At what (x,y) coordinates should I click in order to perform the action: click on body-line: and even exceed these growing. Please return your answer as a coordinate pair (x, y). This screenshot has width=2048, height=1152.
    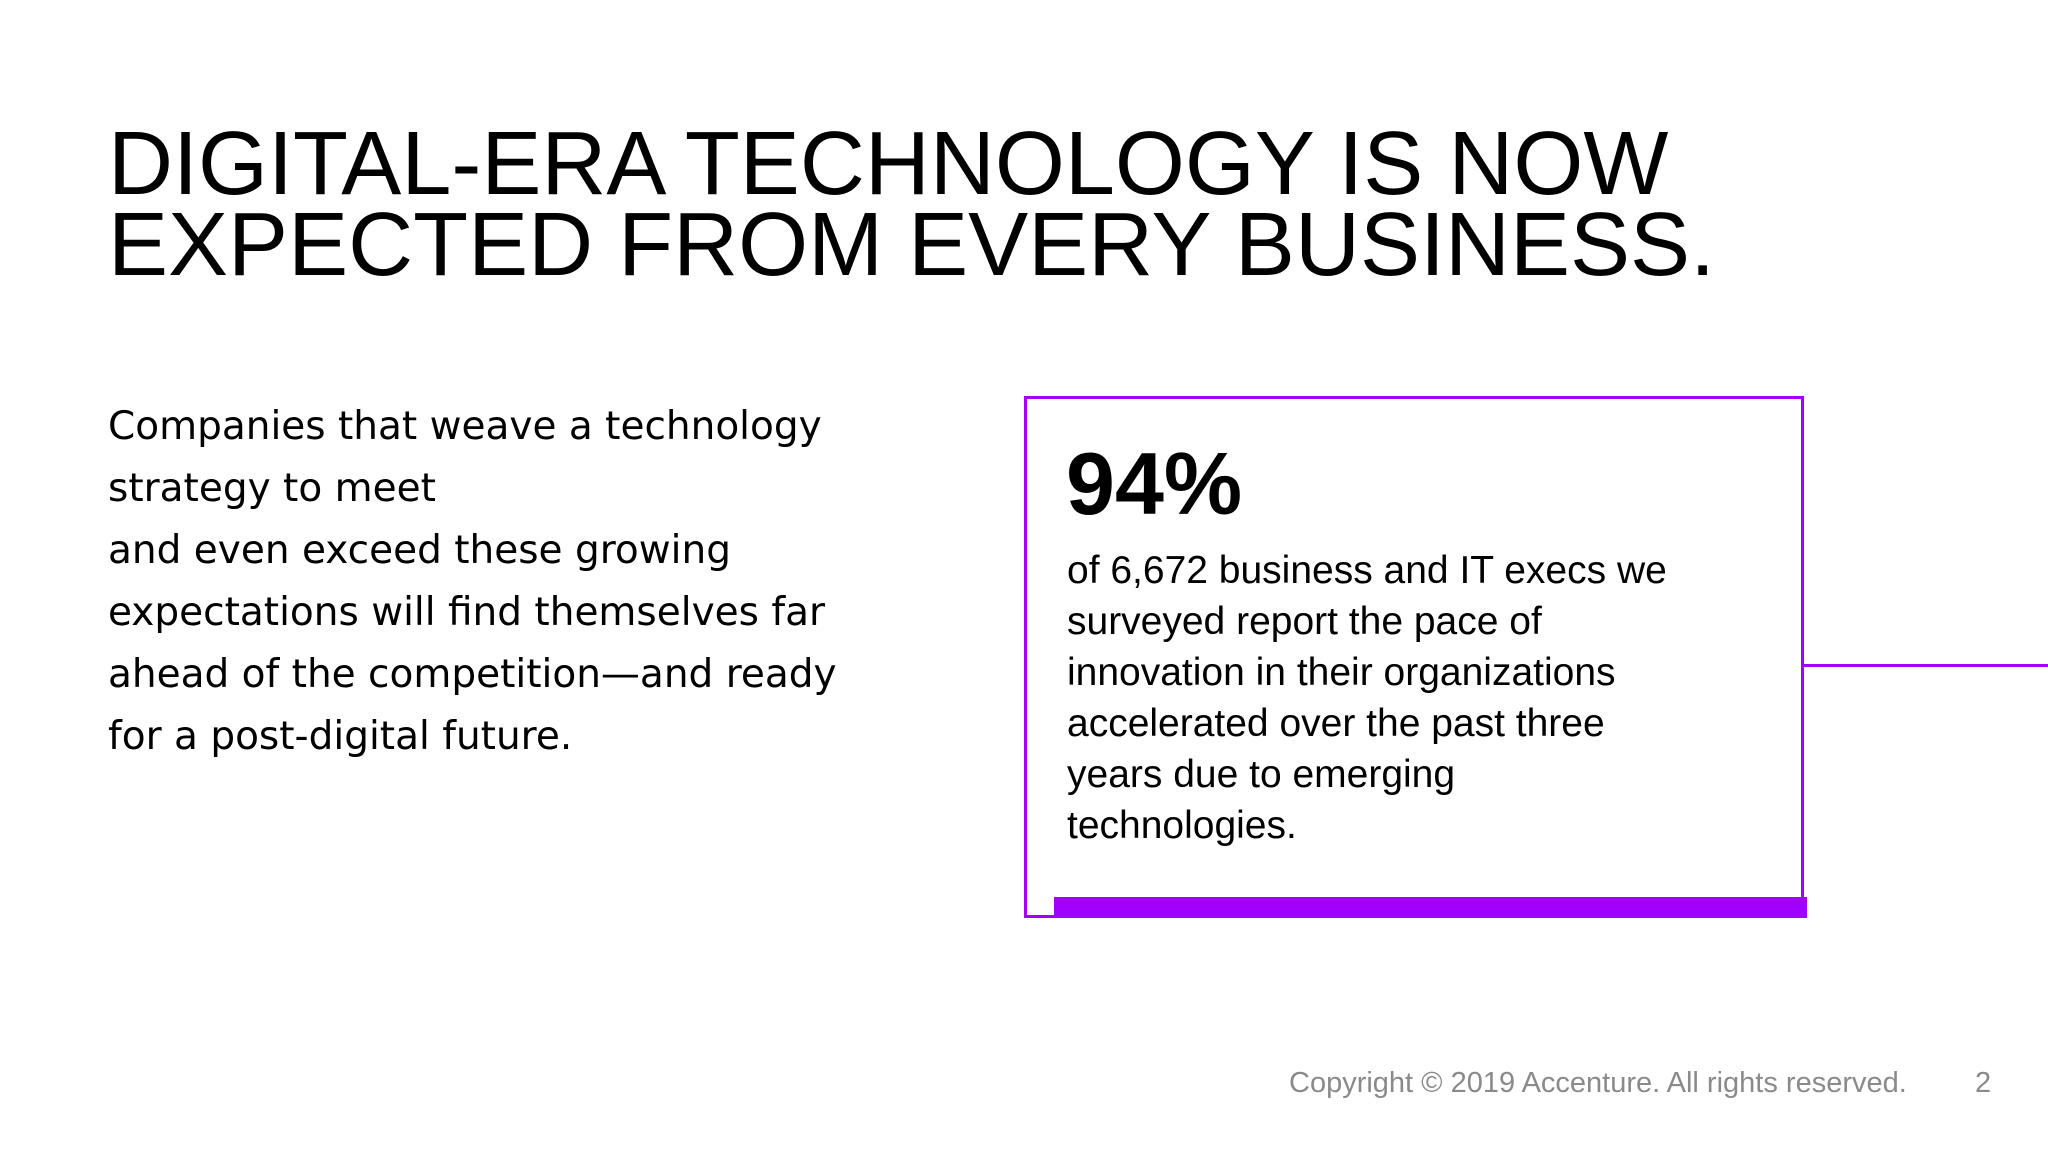
    Looking at the image, I should click on (419, 550).